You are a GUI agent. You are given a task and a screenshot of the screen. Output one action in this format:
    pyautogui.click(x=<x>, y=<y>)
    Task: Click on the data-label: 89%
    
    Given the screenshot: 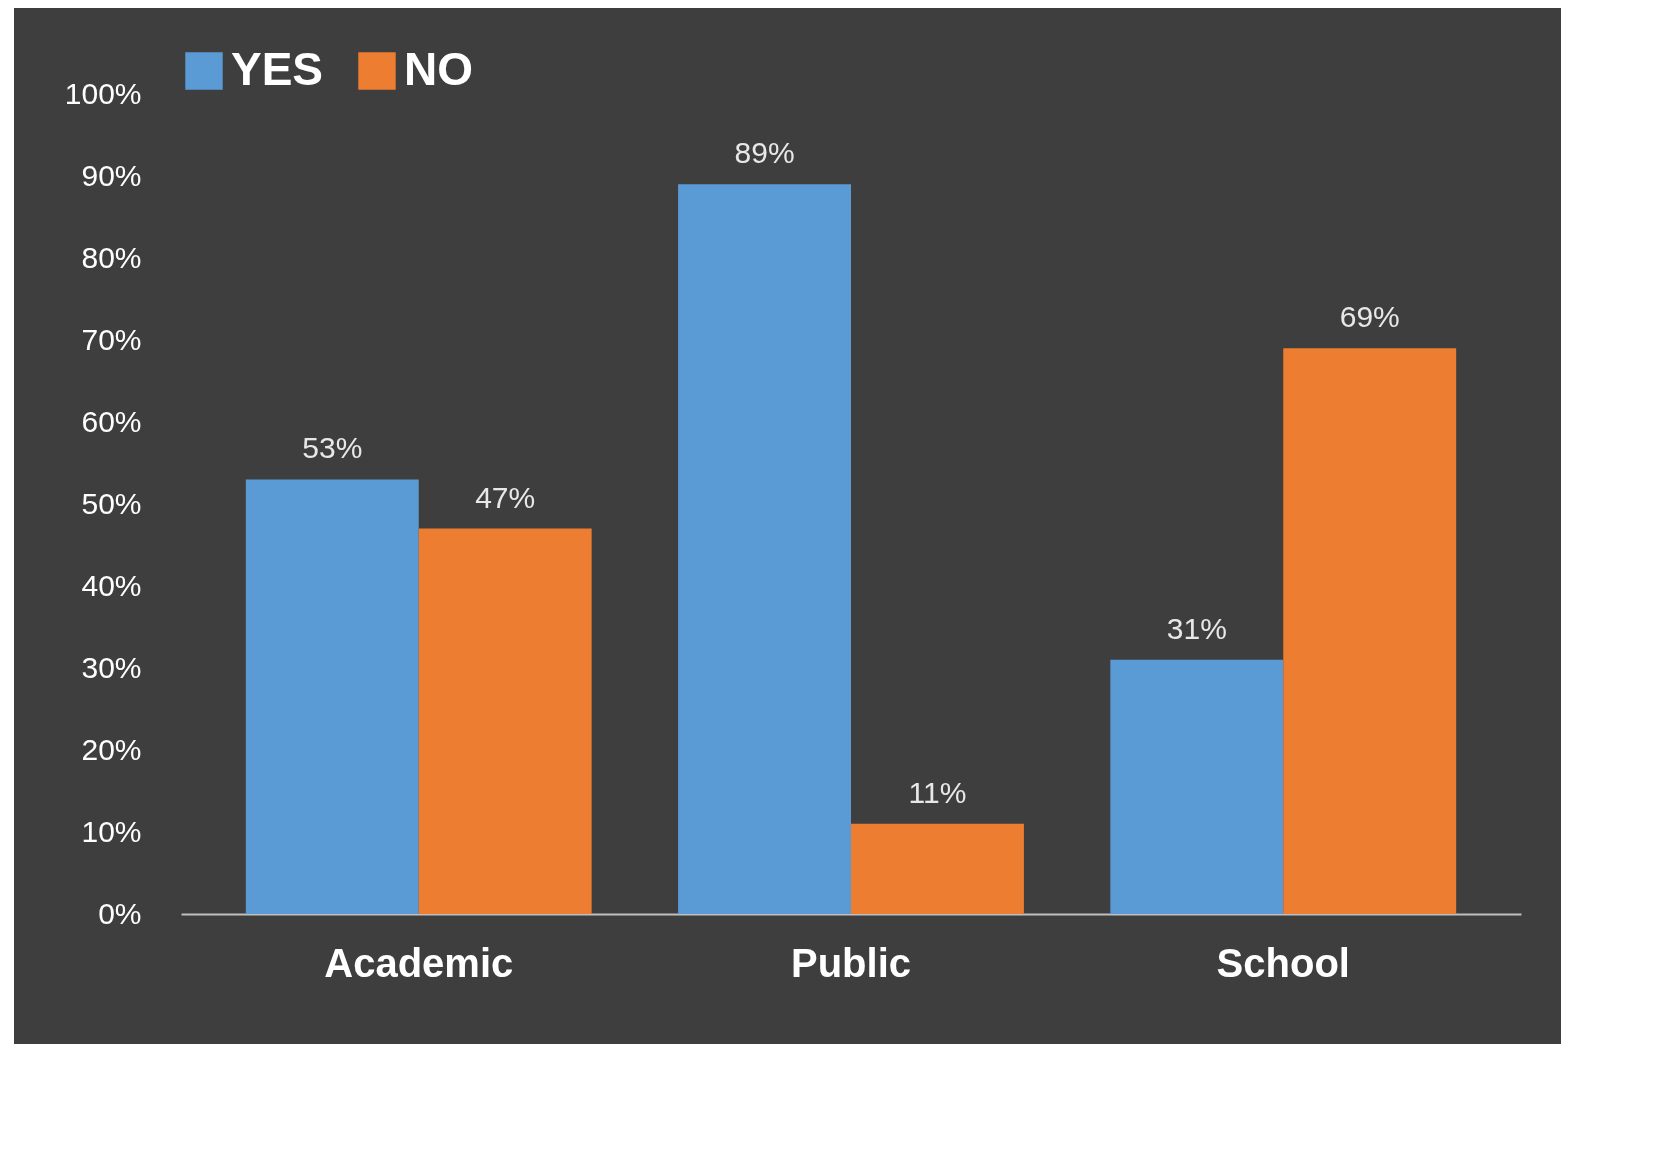 What is the action you would take?
    pyautogui.click(x=764, y=153)
    